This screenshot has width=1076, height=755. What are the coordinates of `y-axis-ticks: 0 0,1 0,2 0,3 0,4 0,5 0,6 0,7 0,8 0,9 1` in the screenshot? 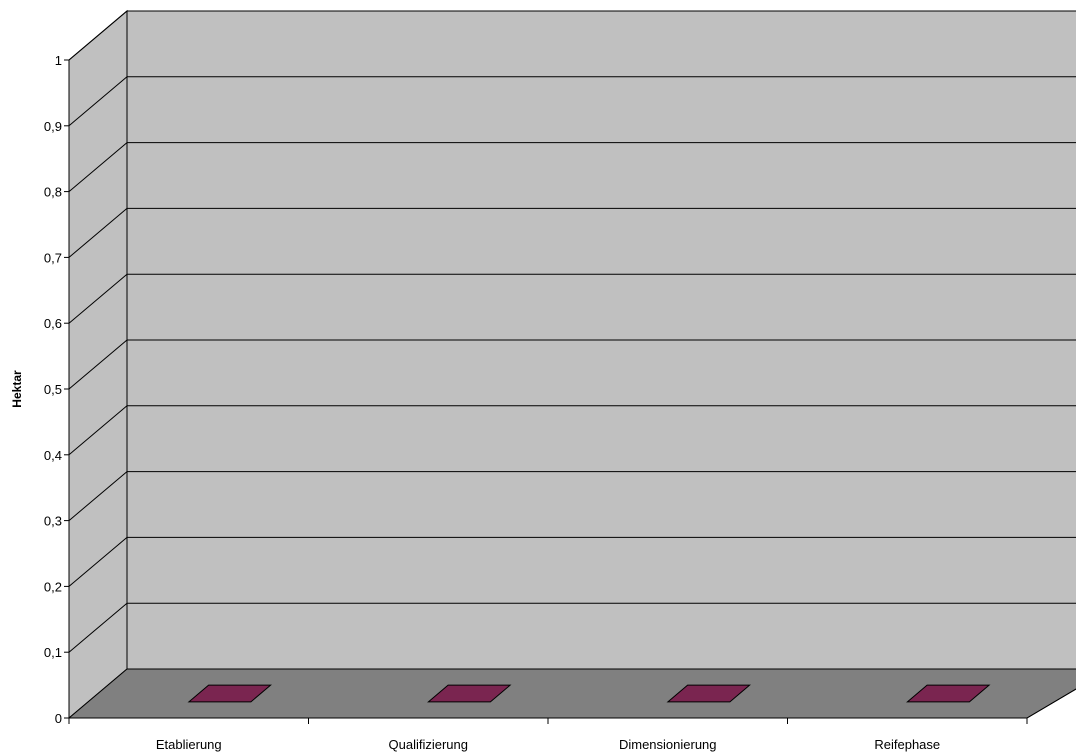 It's located at (56, 389).